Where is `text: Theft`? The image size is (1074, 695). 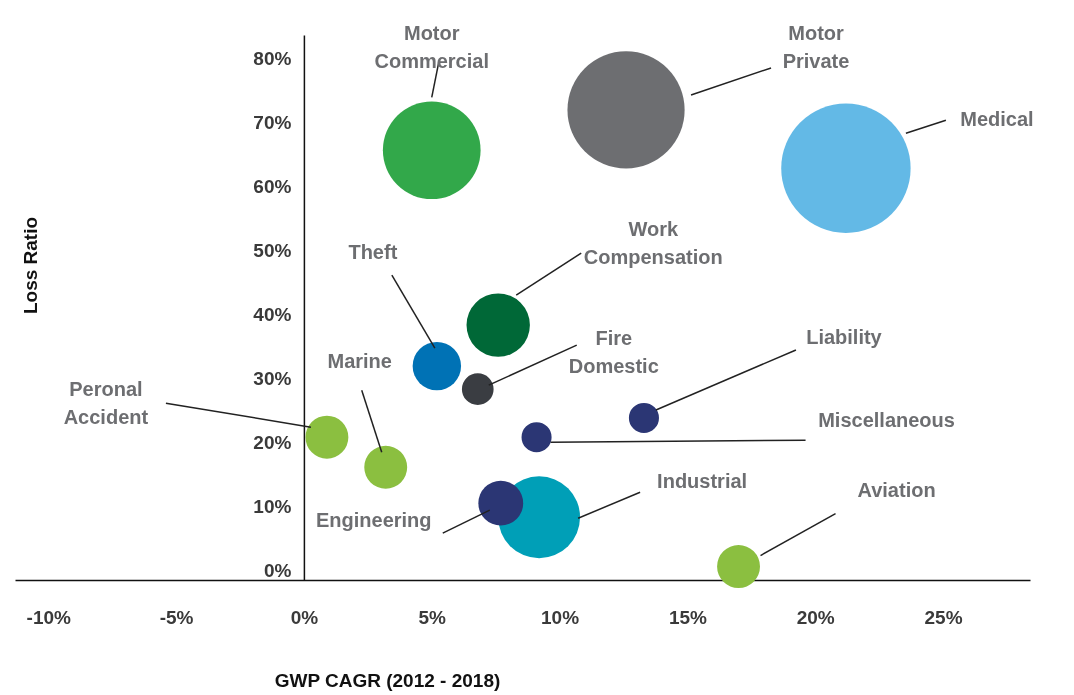
text: Theft is located at coordinates (373, 252).